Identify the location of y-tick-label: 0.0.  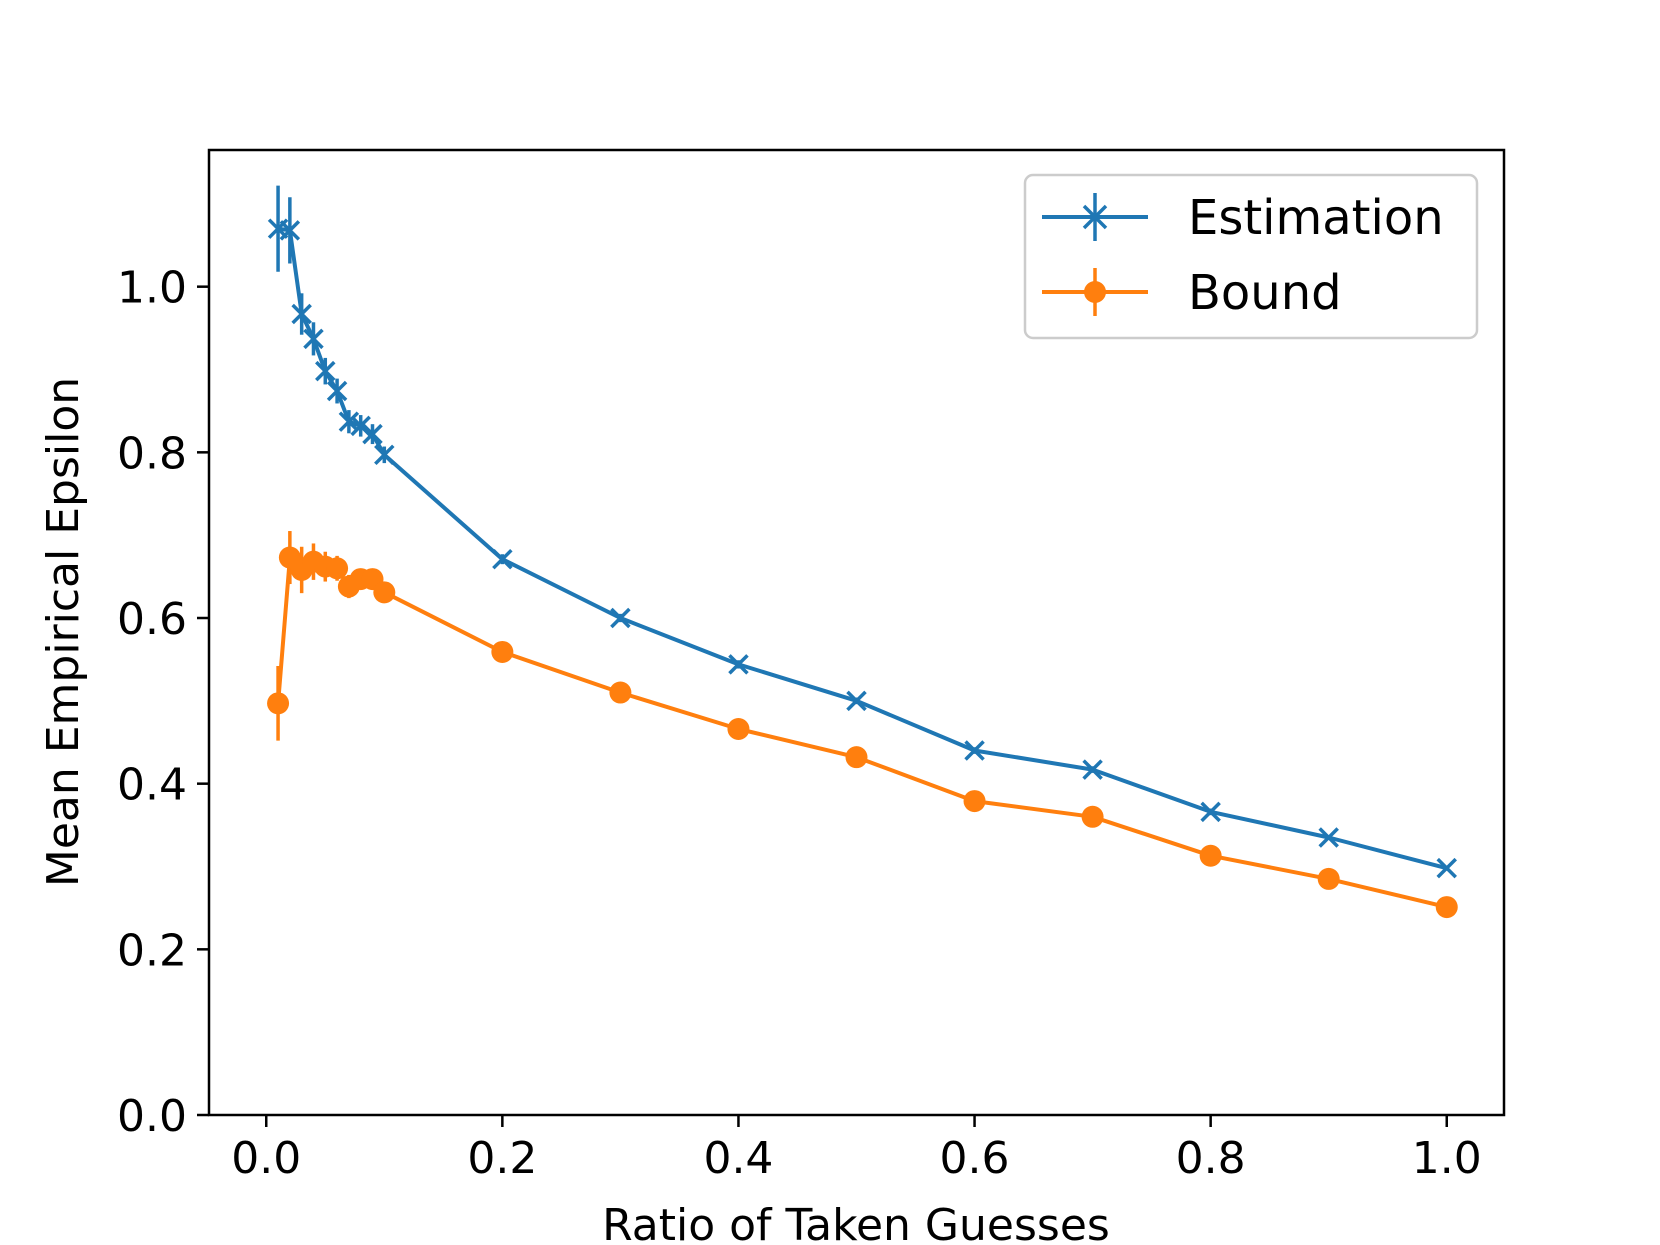
(152, 1116).